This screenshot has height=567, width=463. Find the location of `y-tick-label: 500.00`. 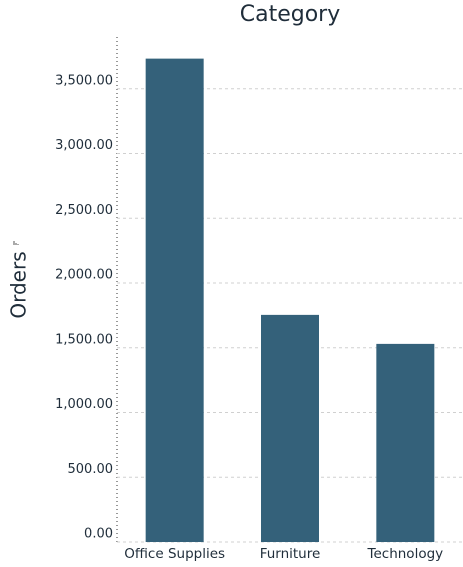

y-tick-label: 500.00 is located at coordinates (91, 469).